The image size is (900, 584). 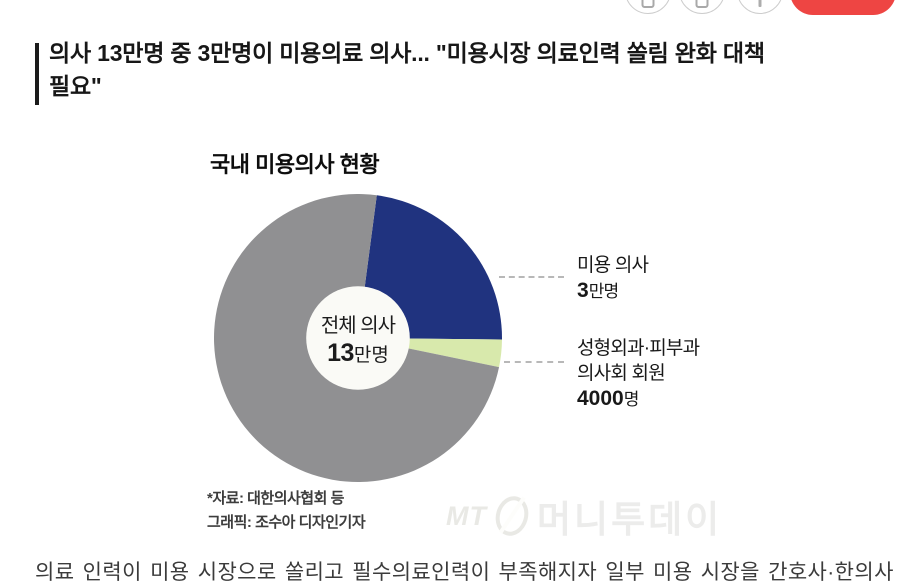 What do you see at coordinates (702, 4) in the screenshot?
I see `copy-icon` at bounding box center [702, 4].